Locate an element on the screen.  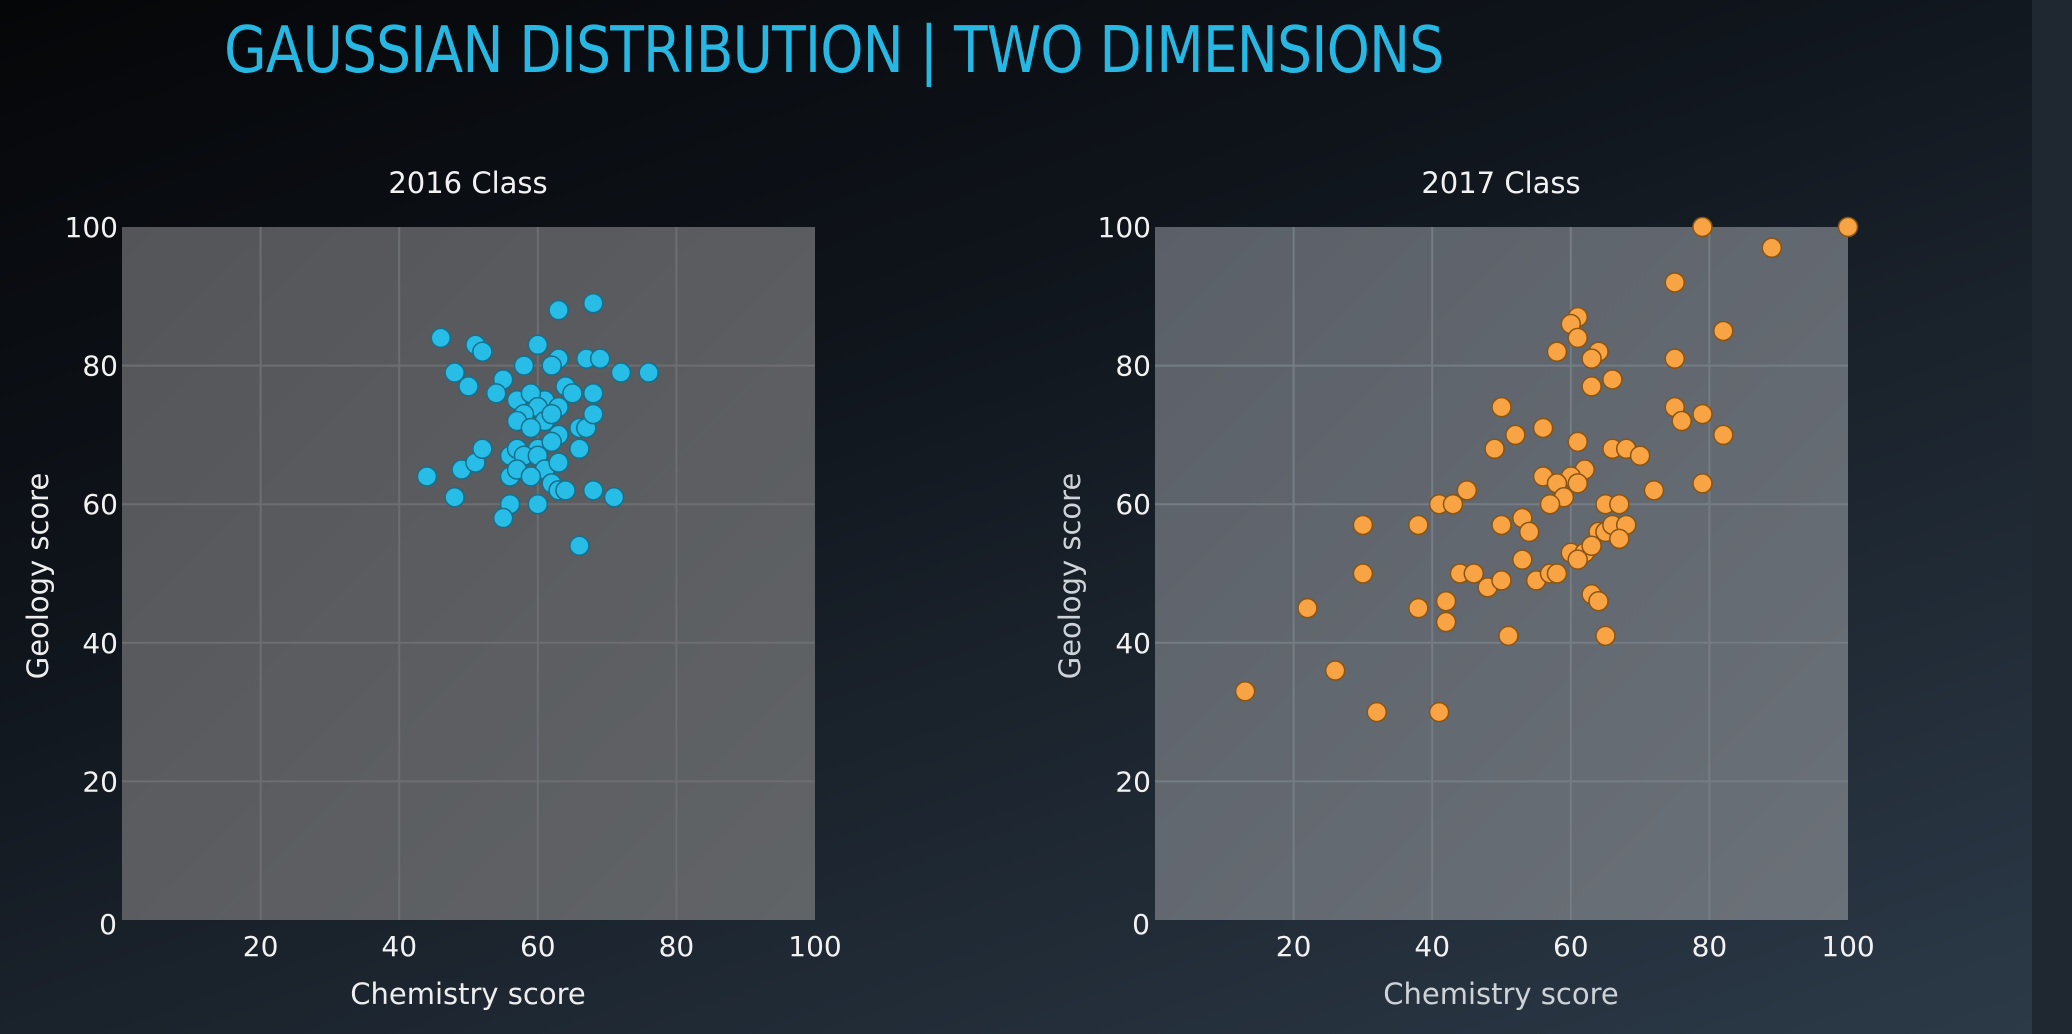
x-tick-labels: 0 20 40 60 80 100 is located at coordinates (470, 935).